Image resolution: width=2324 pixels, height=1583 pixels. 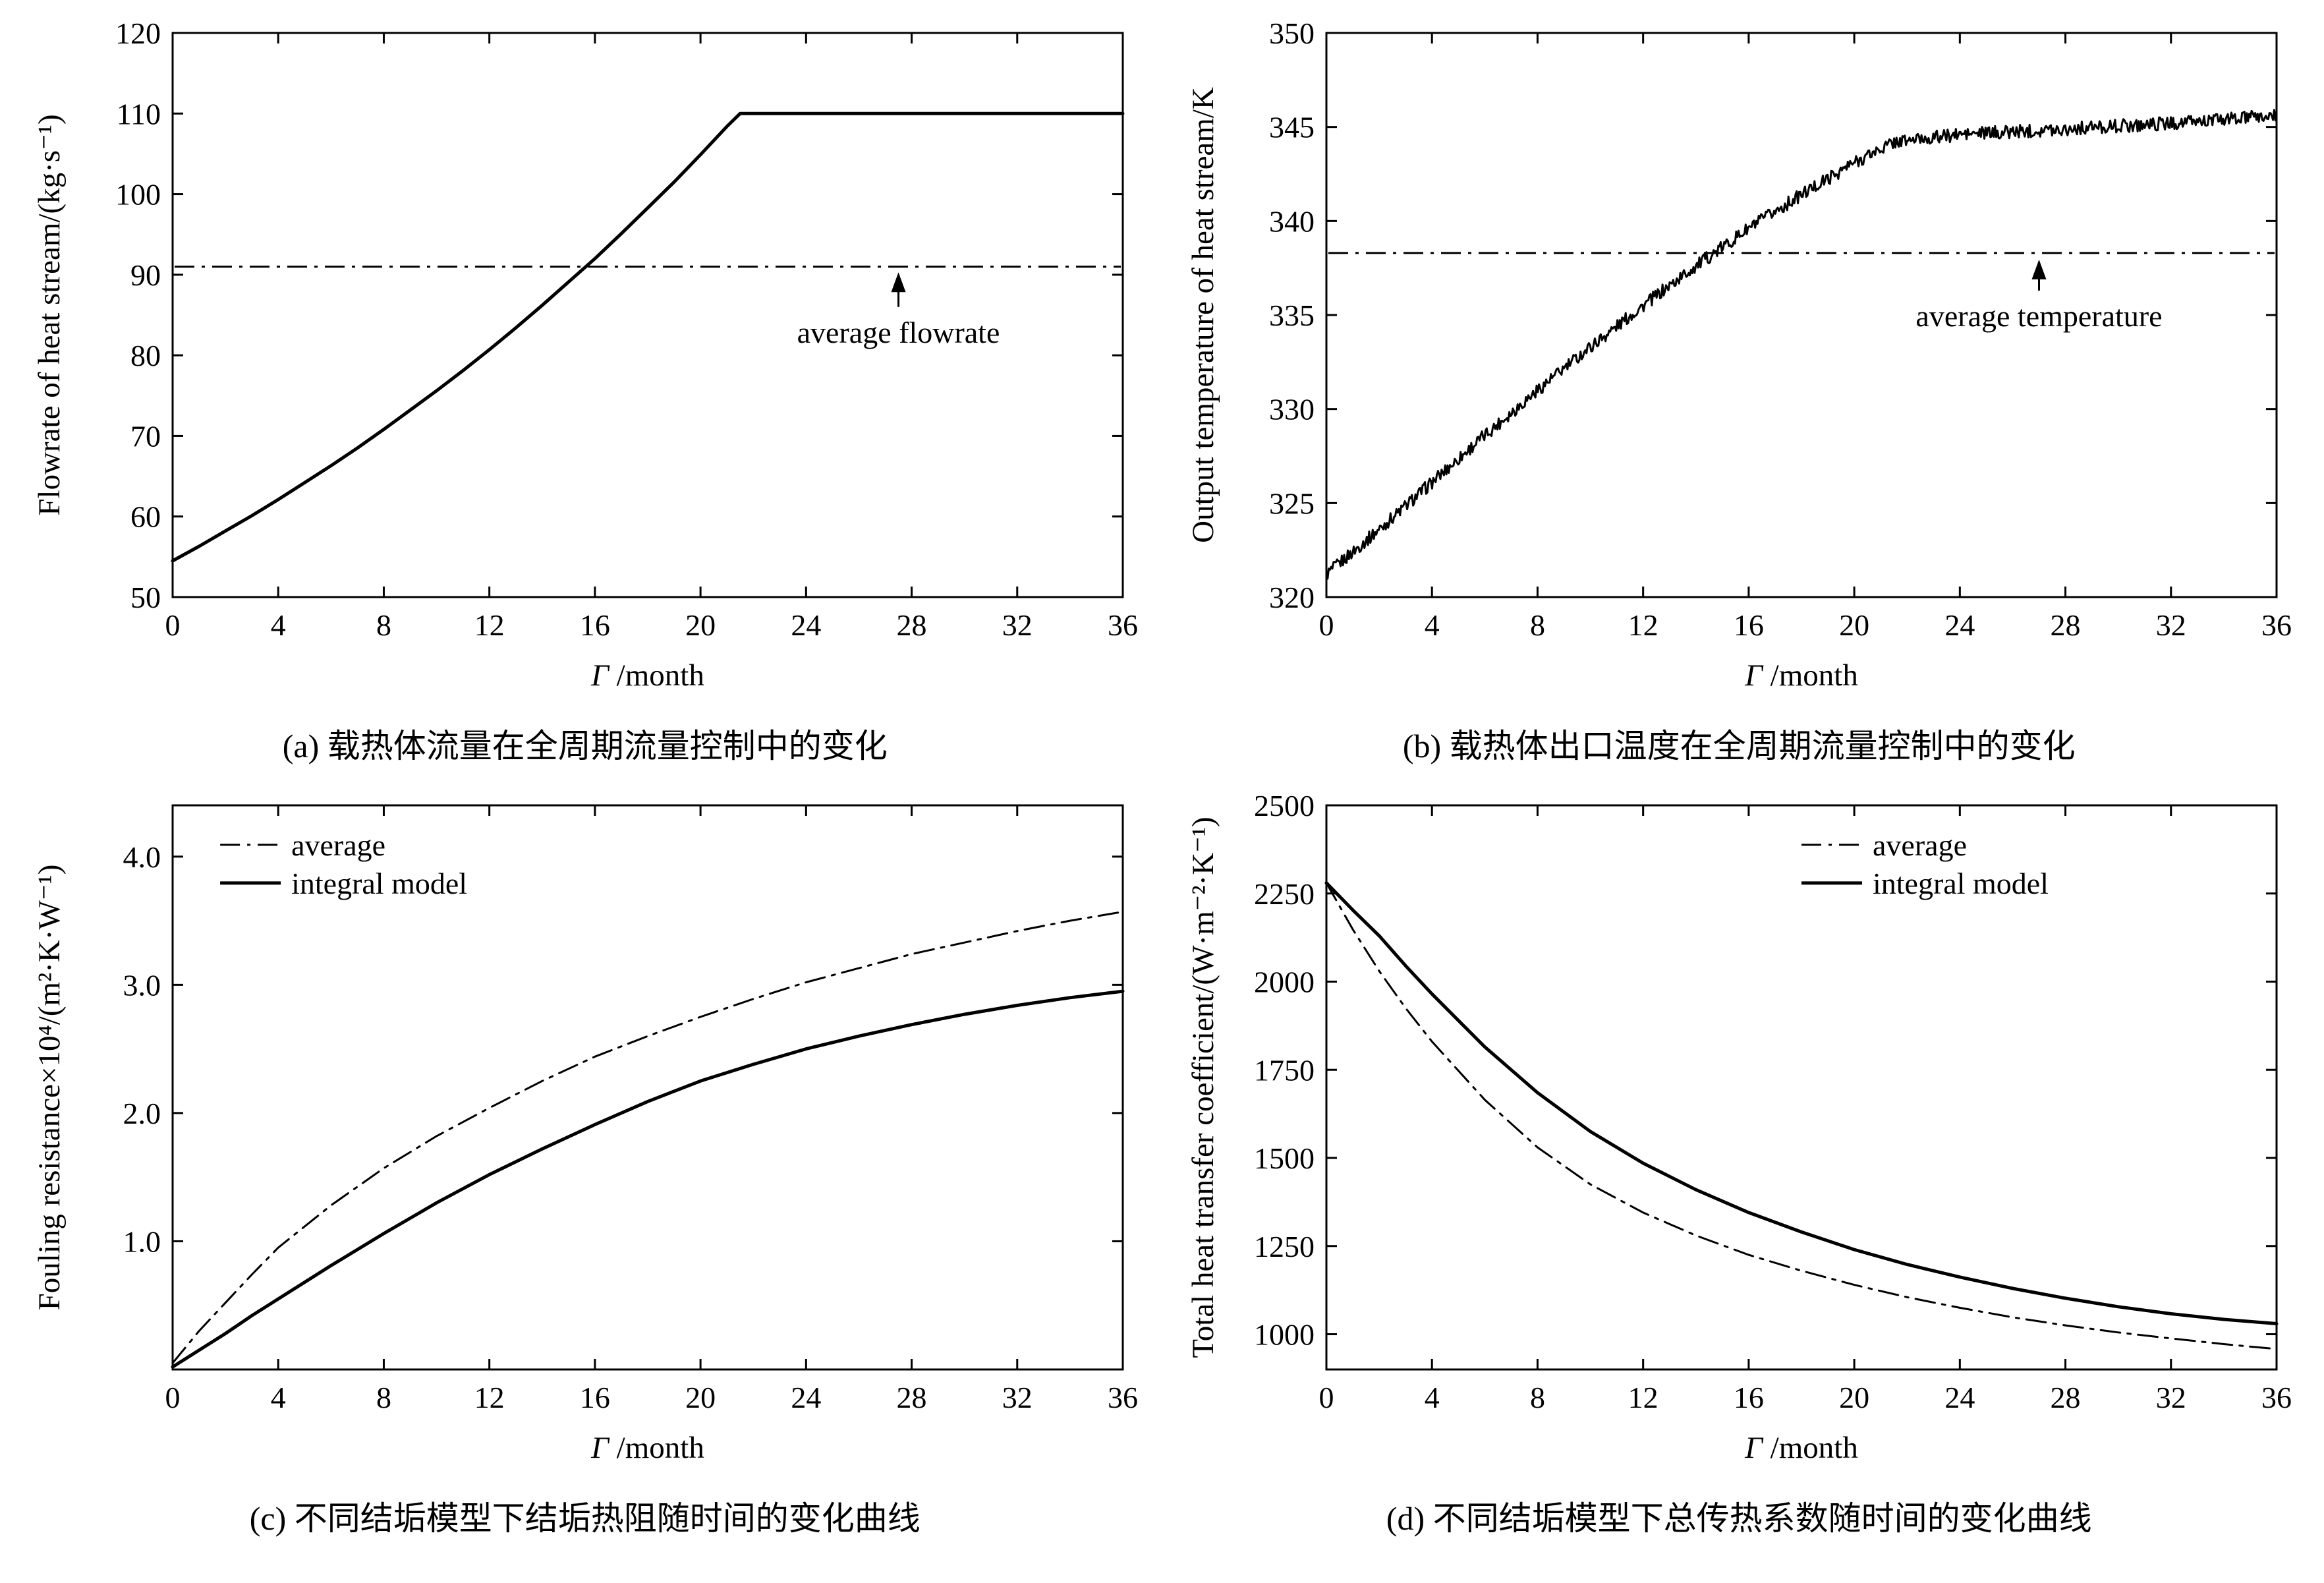 I want to click on chart-b-caption: (b) 载热体出口温度在全周期流量控制中的变化, so click(x=1739, y=746).